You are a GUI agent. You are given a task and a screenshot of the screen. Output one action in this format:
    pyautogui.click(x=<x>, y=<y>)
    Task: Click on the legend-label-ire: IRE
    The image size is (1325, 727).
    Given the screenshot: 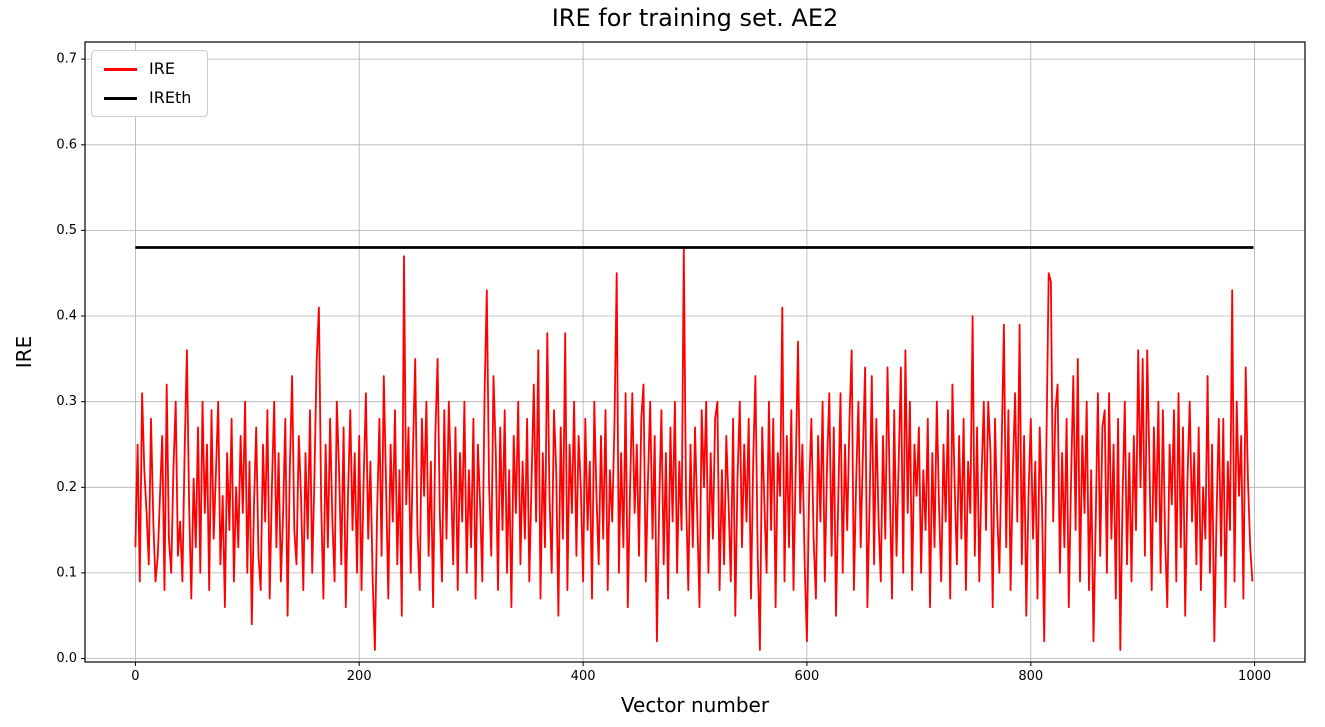 What is the action you would take?
    pyautogui.click(x=162, y=68)
    